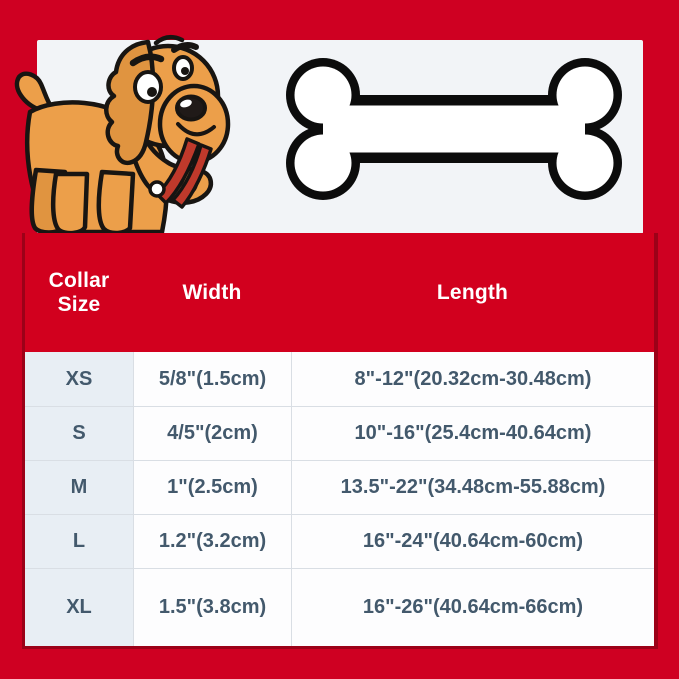  I want to click on table-row-l: L 1.2"(3.2cm) 16"-24"(40.64cm-60cm), so click(339, 541).